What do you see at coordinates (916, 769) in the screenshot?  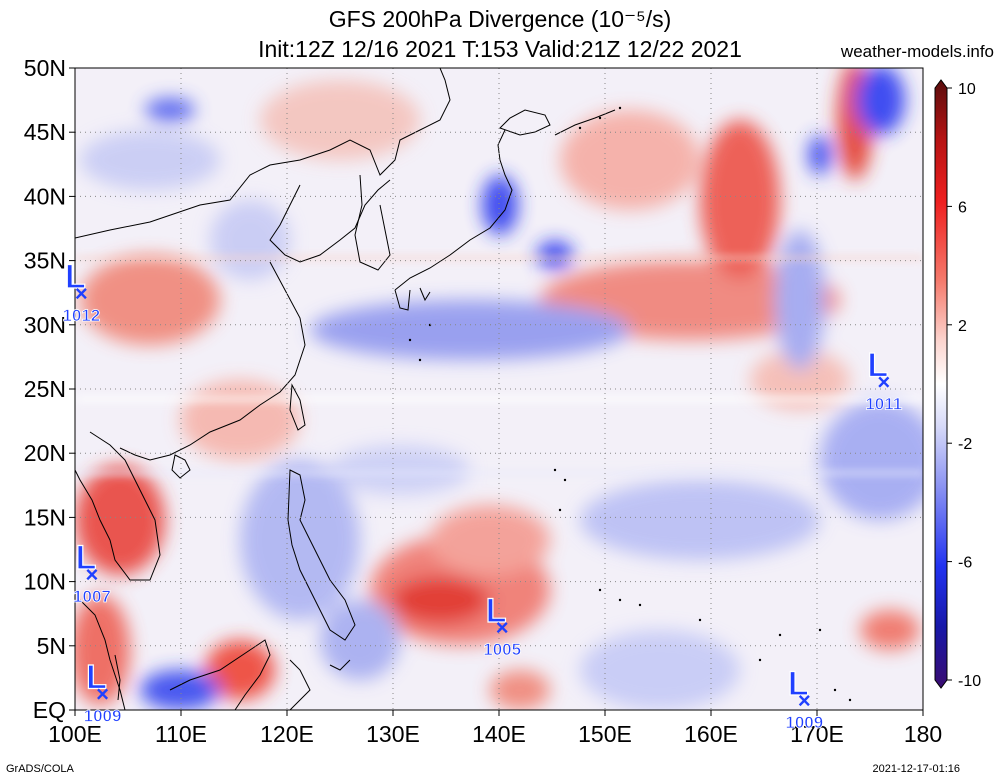 I see `footer-timestamp: 2021-12-17-01:16` at bounding box center [916, 769].